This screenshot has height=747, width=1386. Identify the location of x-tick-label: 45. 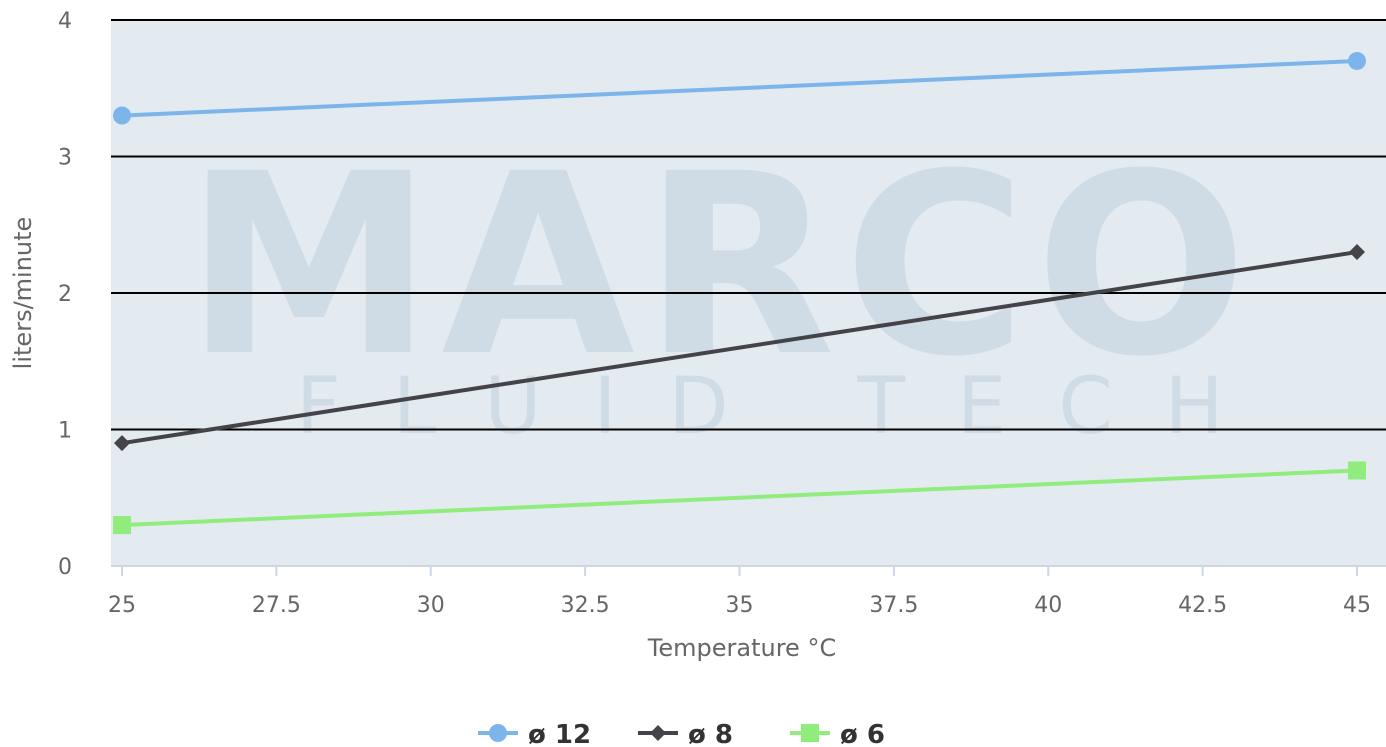
(1357, 605).